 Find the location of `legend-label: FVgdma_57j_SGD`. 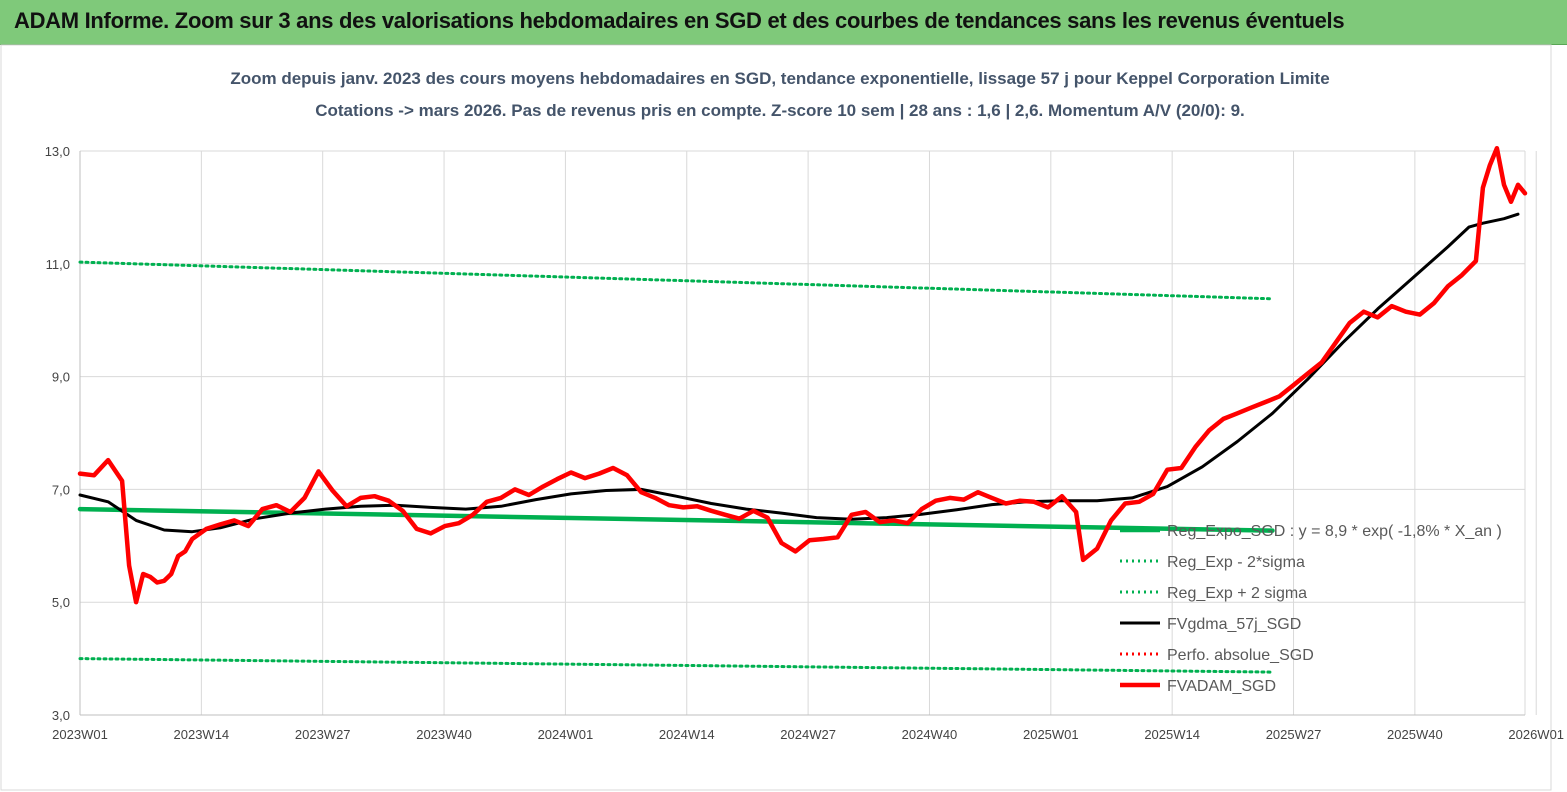

legend-label: FVgdma_57j_SGD is located at coordinates (1234, 624).